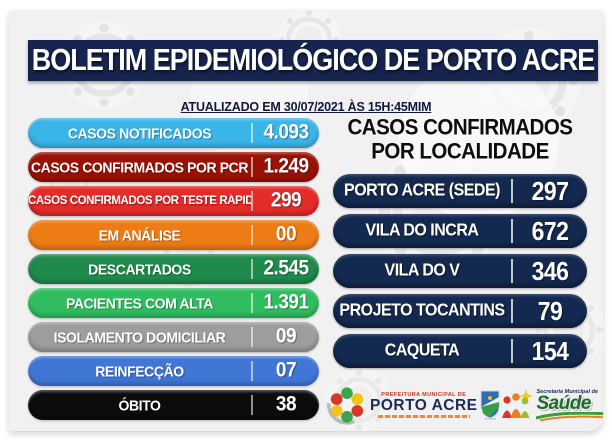 Image resolution: width=612 pixels, height=440 pixels. What do you see at coordinates (286, 132) in the screenshot?
I see `stat-value: 4.093` at bounding box center [286, 132].